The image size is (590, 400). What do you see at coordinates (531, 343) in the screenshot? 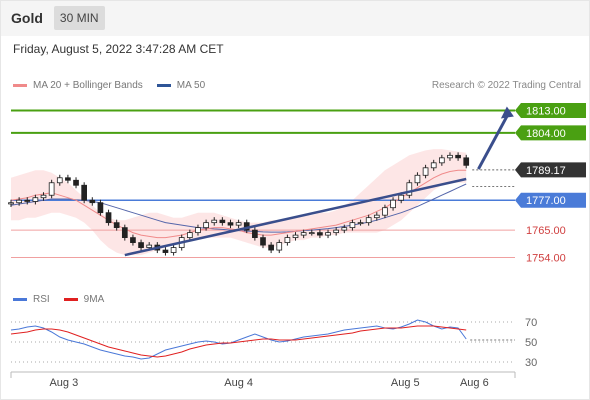
I see `rsi-tick-label: 50` at bounding box center [531, 343].